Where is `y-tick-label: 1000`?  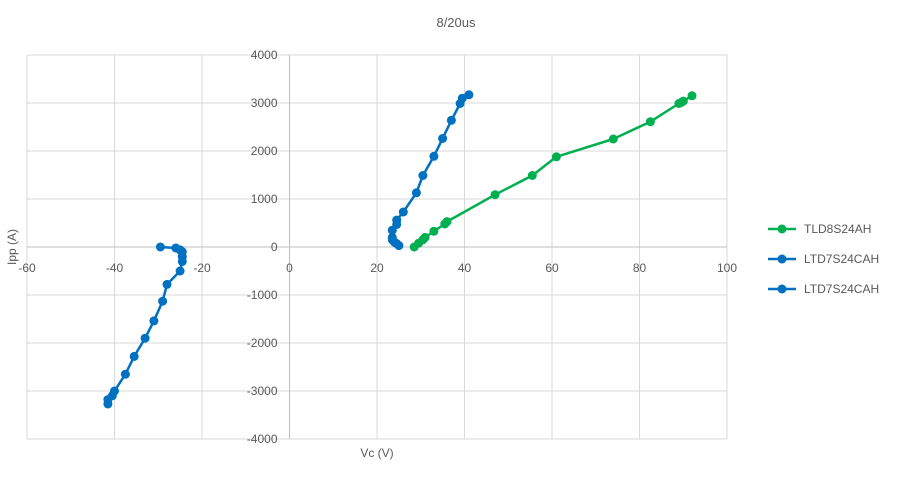 y-tick-label: 1000 is located at coordinates (264, 199).